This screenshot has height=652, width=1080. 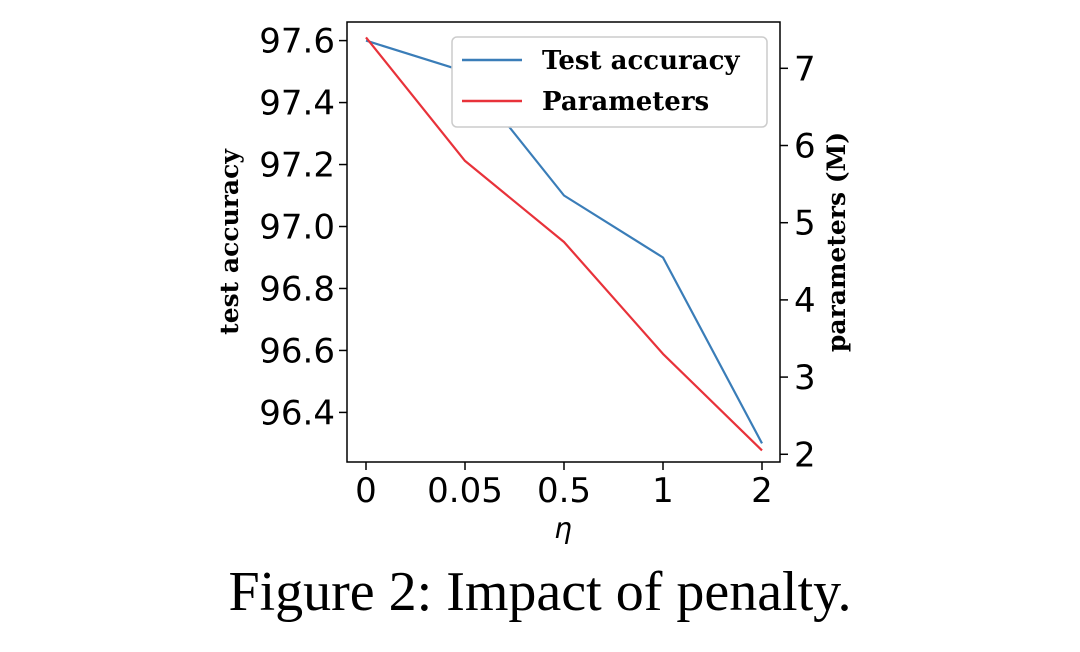 I want to click on y-left-tick-label: 97.4, so click(x=297, y=104).